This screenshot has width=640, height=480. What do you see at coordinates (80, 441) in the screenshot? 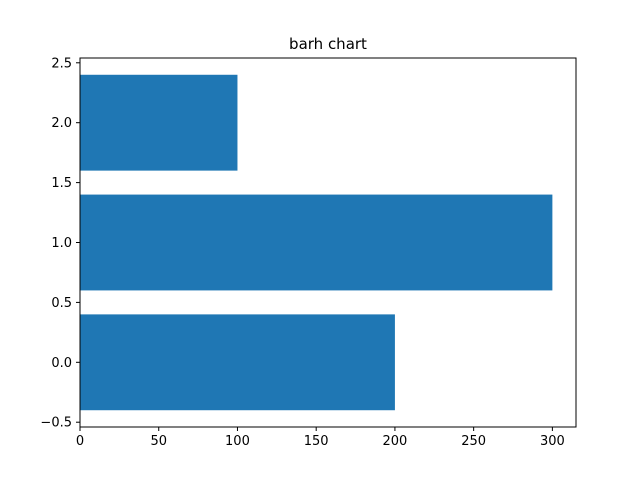
I see `x-tick-label: 0` at bounding box center [80, 441].